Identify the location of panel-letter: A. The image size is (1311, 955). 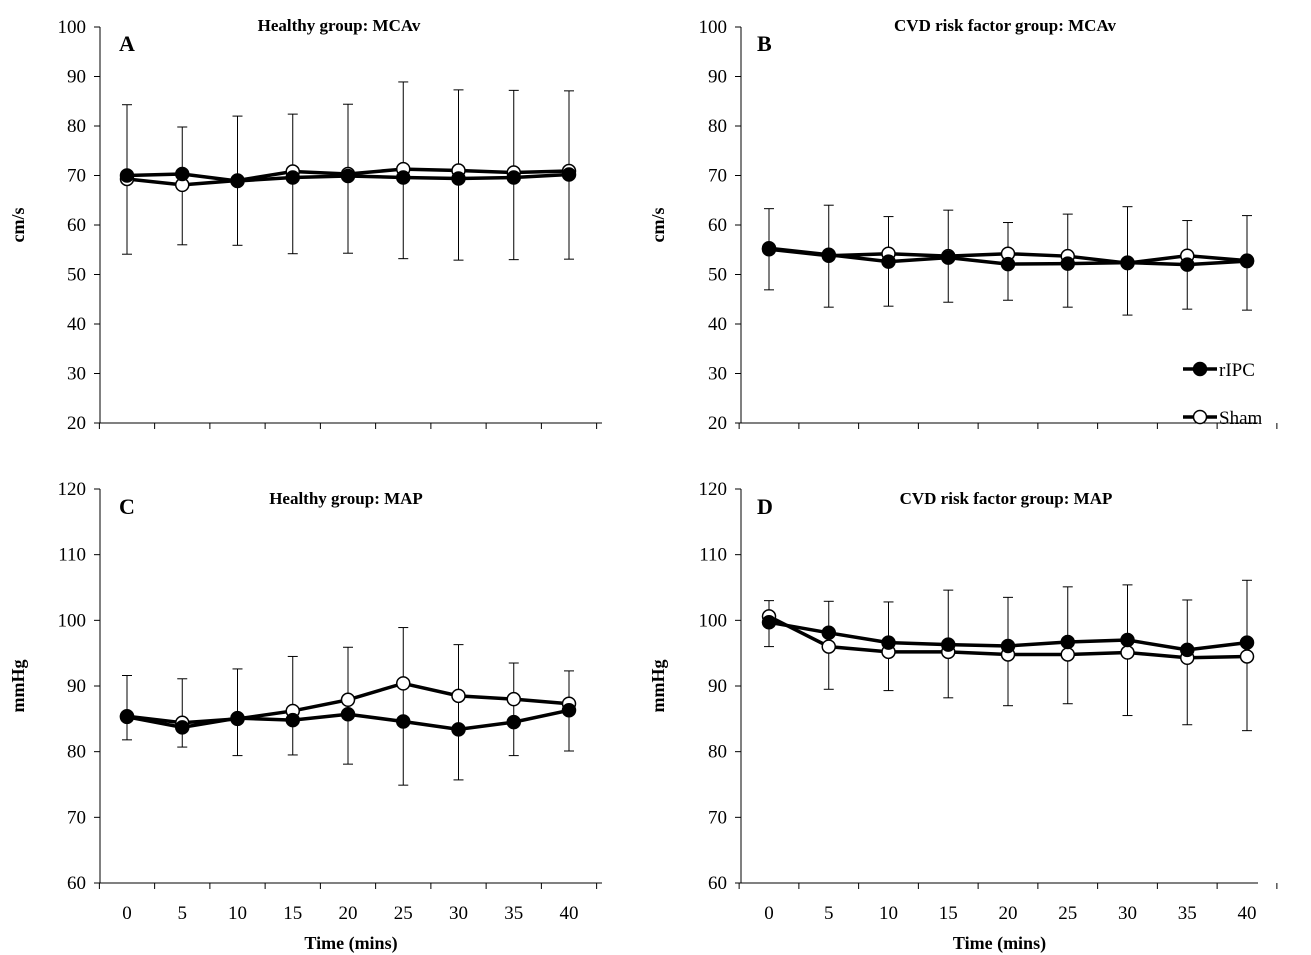
(127, 43).